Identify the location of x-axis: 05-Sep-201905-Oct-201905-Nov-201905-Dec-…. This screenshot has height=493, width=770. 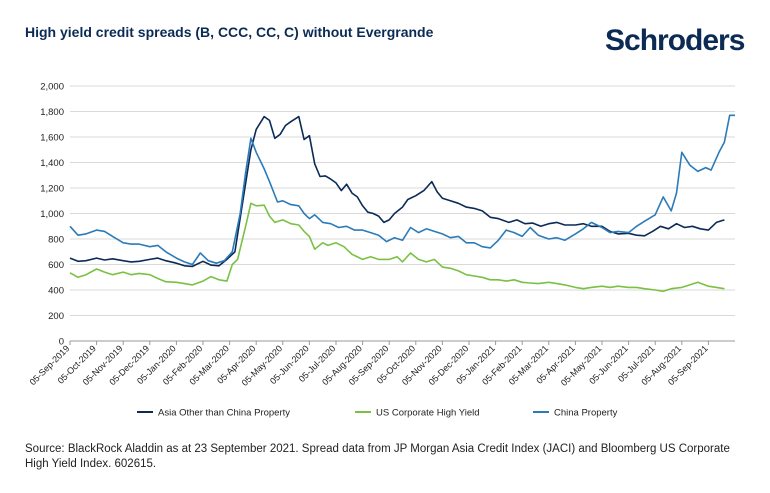
(369, 364).